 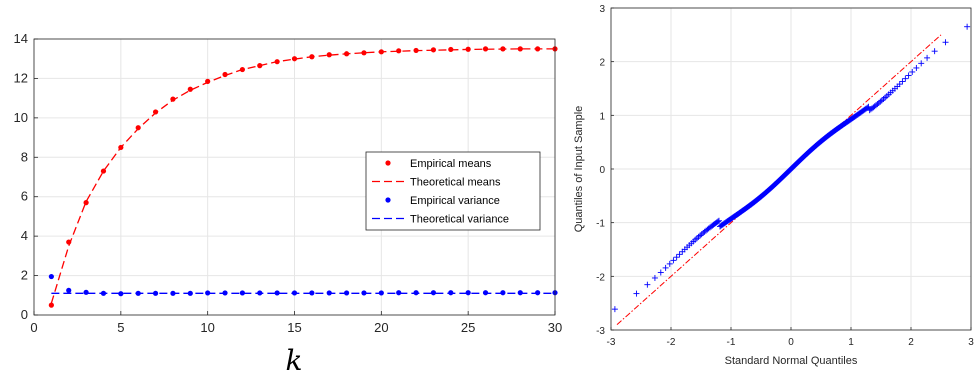 I want to click on x-tick-label: 15, so click(x=294, y=327).